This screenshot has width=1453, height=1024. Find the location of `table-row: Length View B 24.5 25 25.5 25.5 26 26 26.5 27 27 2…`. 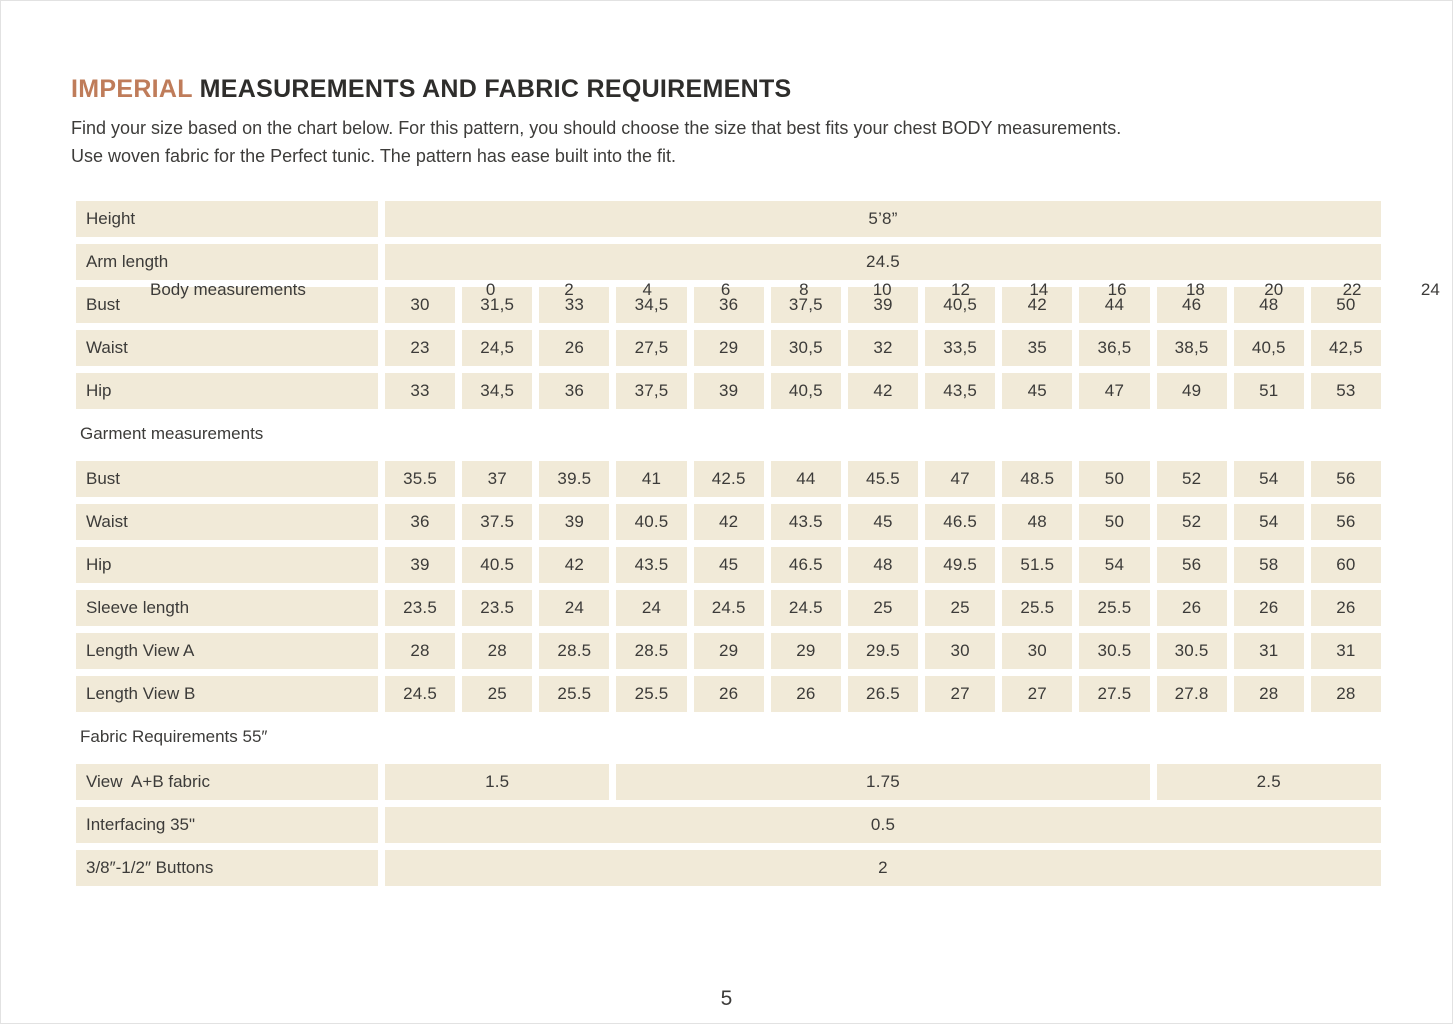

table-row: Length View B 24.5 25 25.5 25.5 26 26 26.5 27 27 2… is located at coordinates (728, 694).